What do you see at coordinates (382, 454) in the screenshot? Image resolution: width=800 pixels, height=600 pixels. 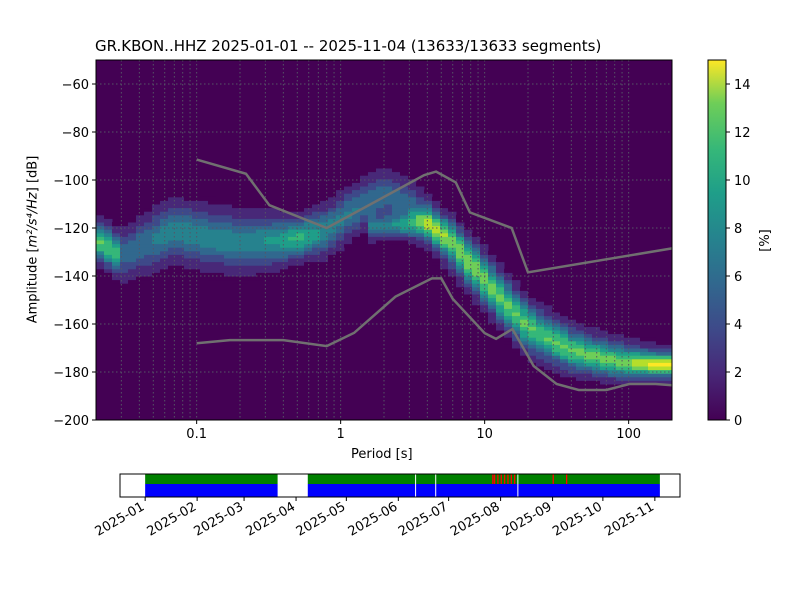 I see `x-axis-label: Period [s]` at bounding box center [382, 454].